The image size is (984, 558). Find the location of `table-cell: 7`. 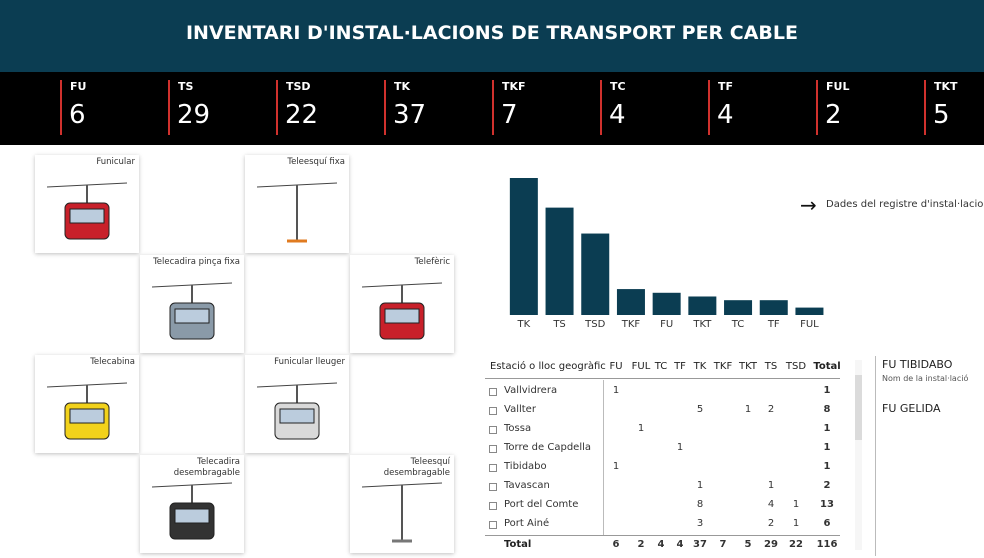

table-cell: 7 is located at coordinates (723, 544).